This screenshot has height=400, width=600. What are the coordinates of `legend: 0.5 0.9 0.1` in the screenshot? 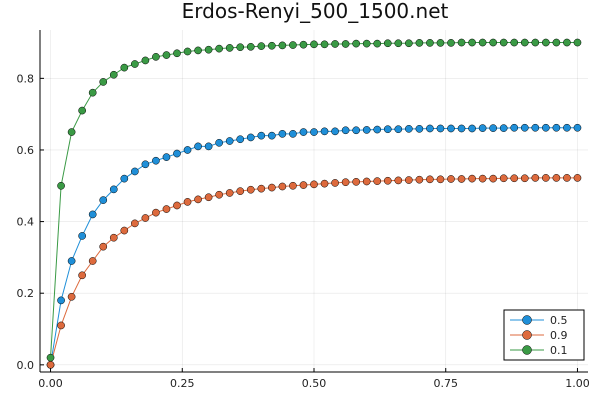 It's located at (544, 335).